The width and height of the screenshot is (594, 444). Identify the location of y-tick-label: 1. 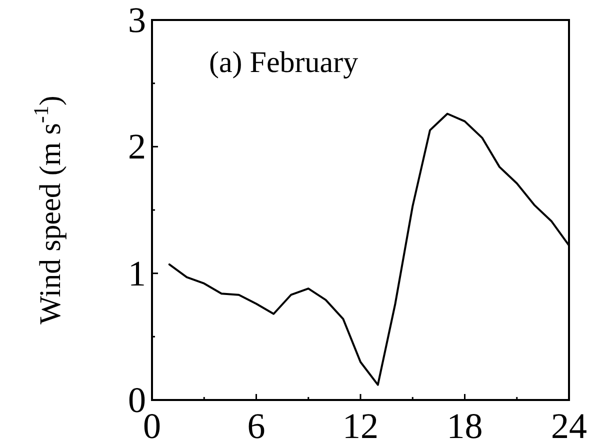
(137, 273).